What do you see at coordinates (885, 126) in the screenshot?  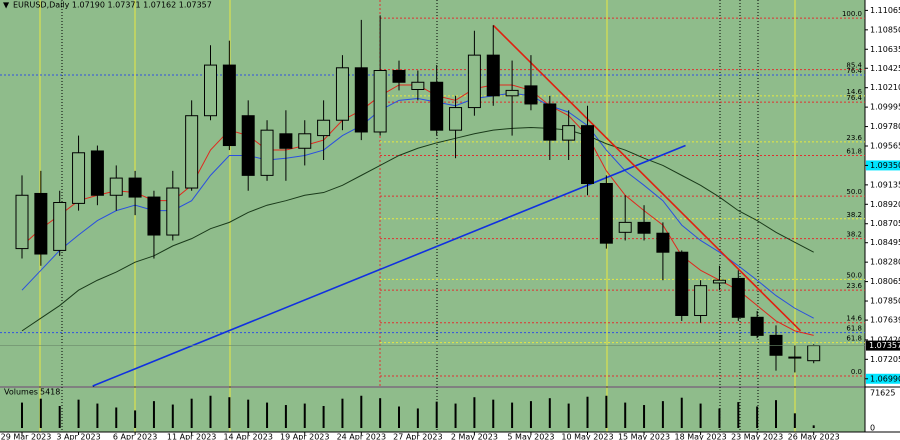 I see `y-tick-label: 1.09780` at bounding box center [885, 126].